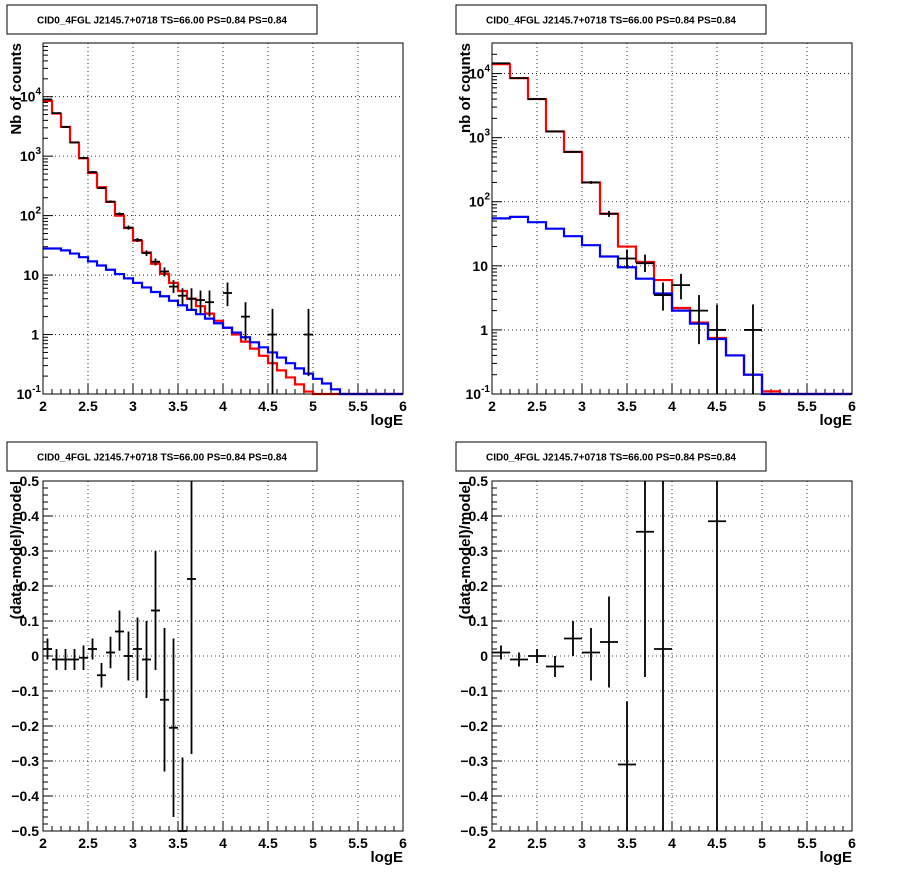 This screenshot has height=875, width=898. What do you see at coordinates (30, 586) in the screenshot?
I see `y-tick-label: 0.2` at bounding box center [30, 586].